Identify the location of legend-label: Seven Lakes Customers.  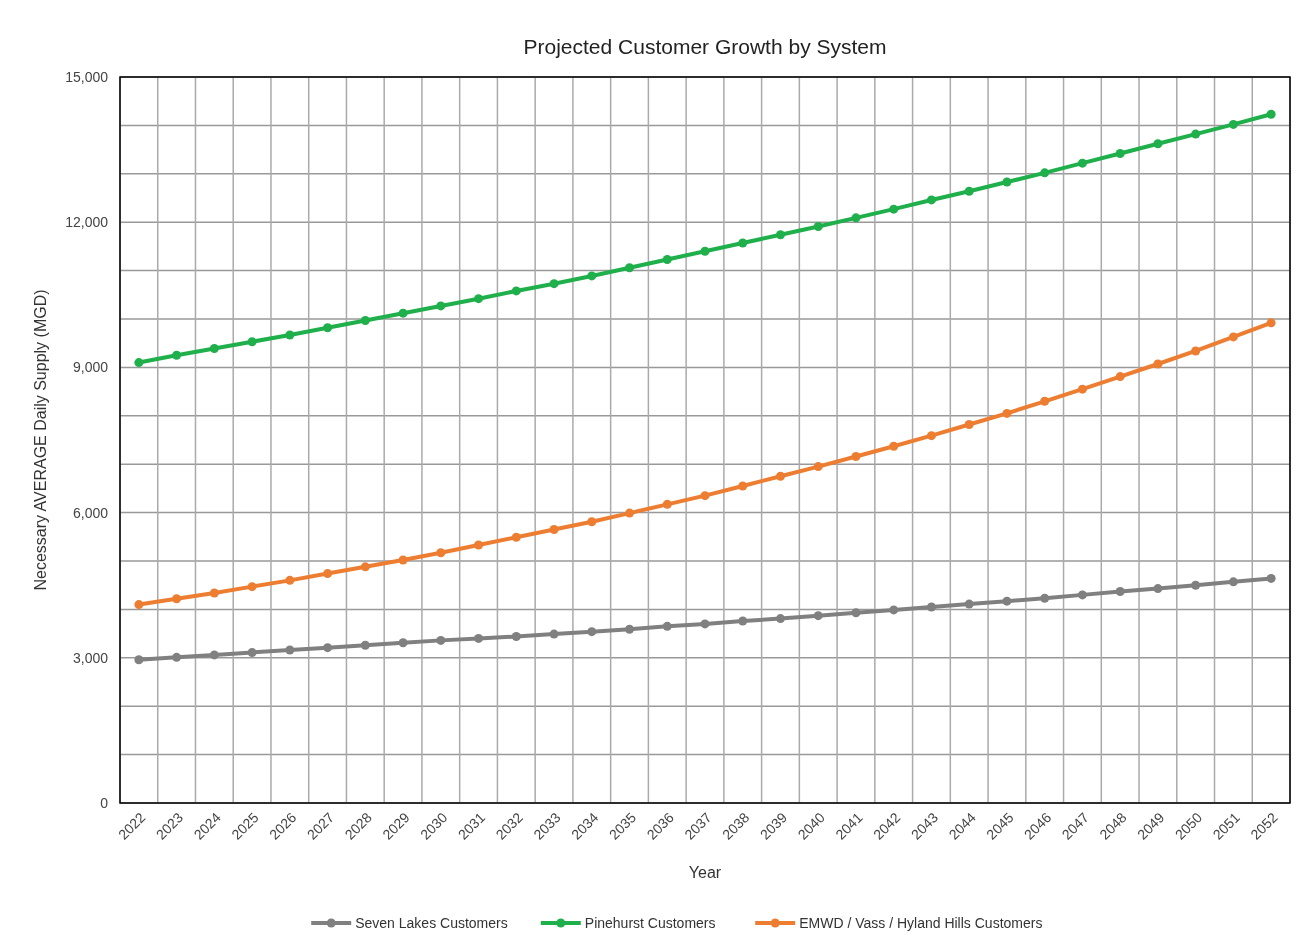
(431, 922).